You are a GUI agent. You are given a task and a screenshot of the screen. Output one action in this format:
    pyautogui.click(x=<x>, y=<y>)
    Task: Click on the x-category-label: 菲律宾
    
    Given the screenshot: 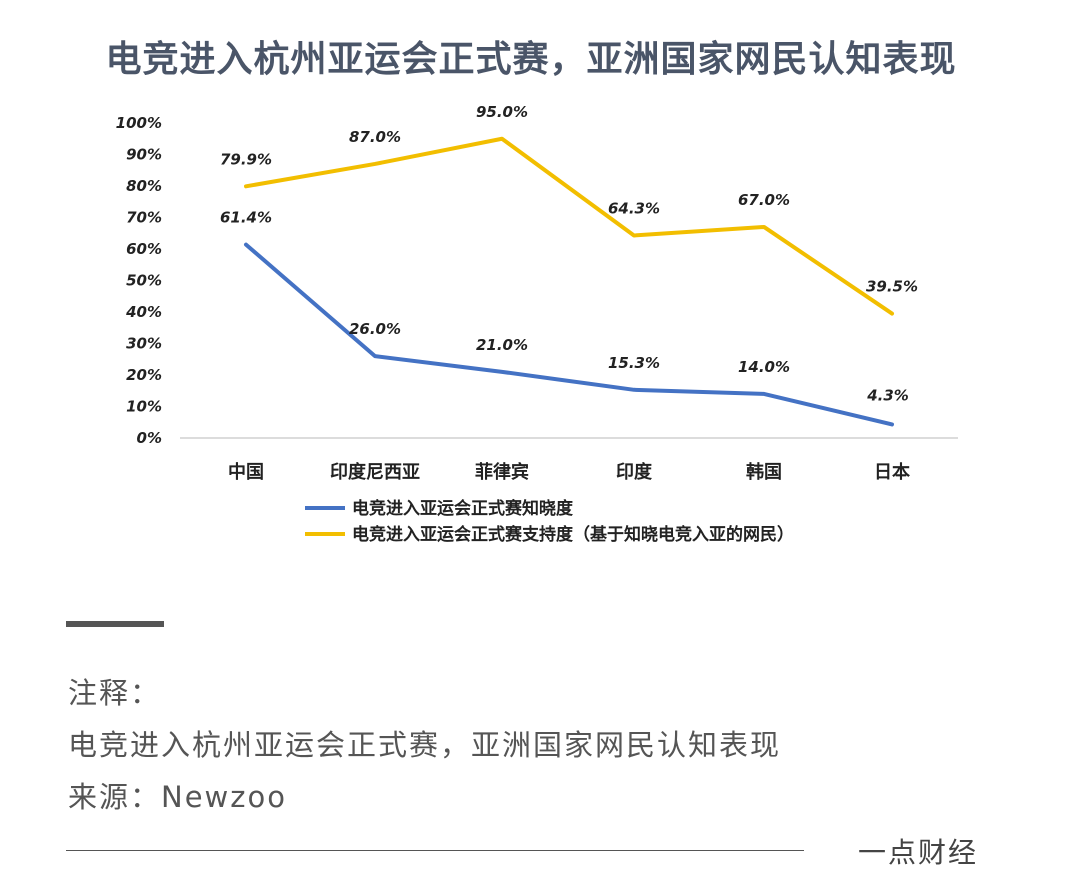 What is the action you would take?
    pyautogui.click(x=502, y=472)
    